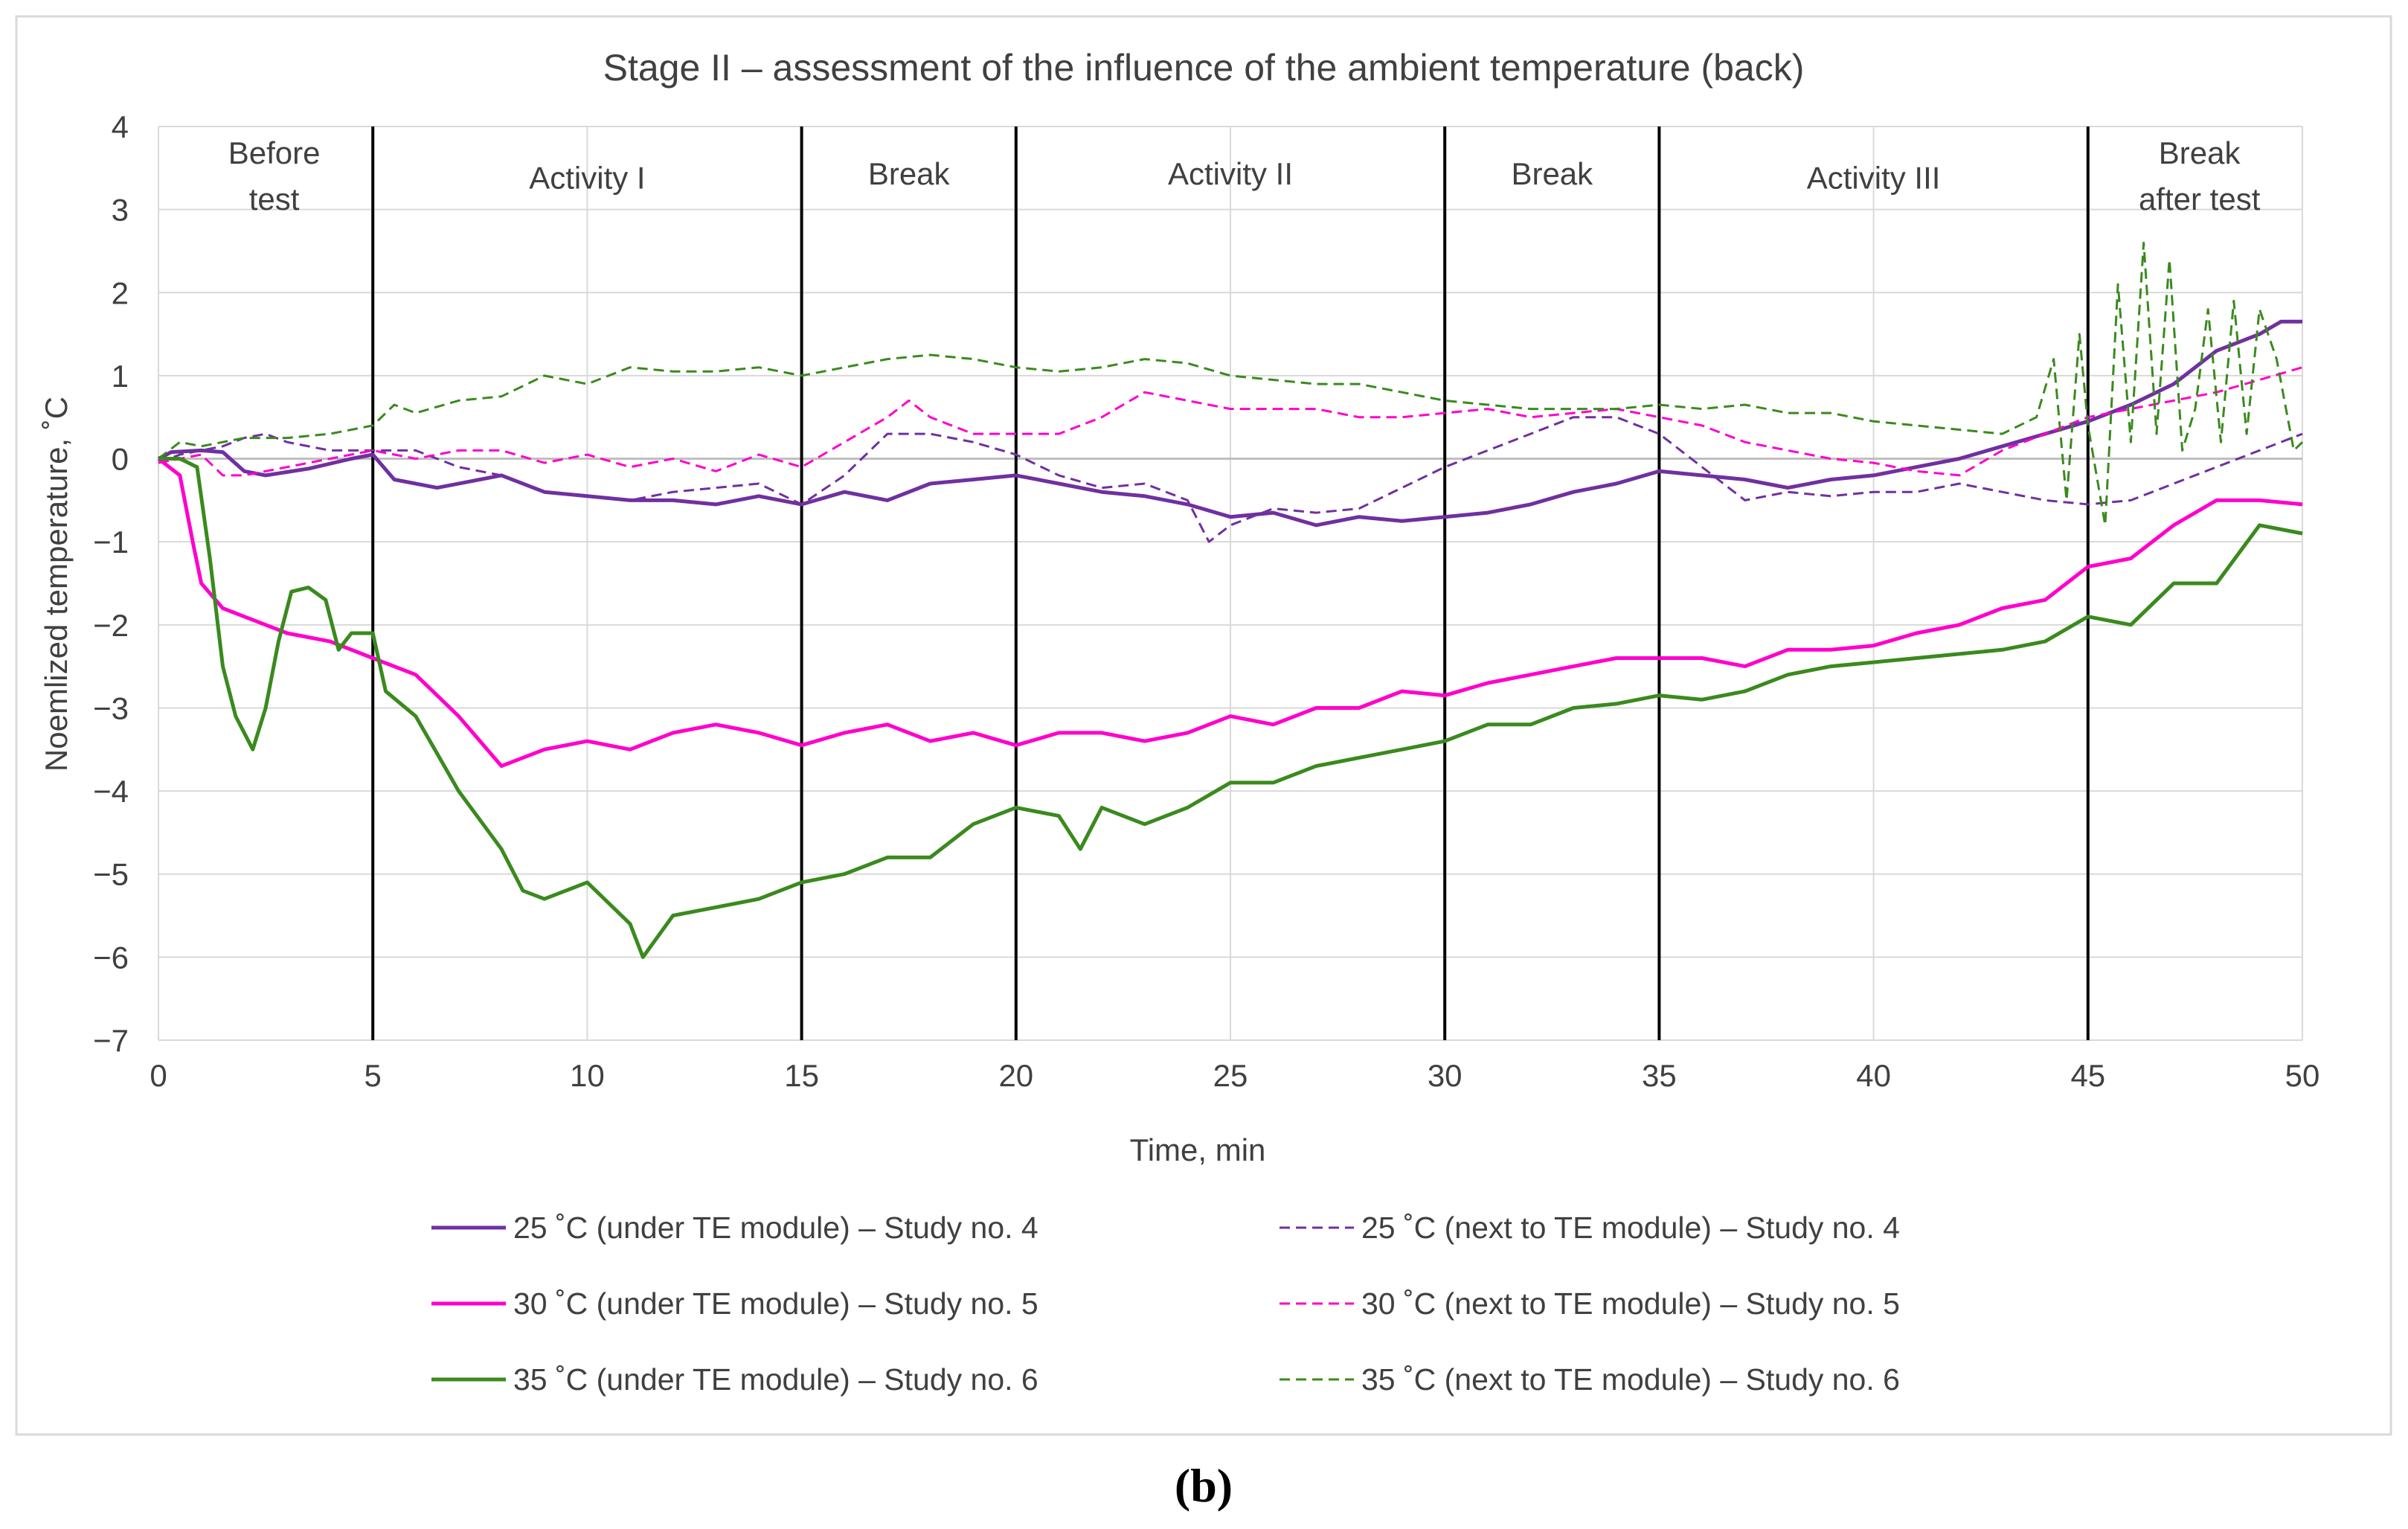  Describe the element at coordinates (801, 1075) in the screenshot. I see `x-tick-label: 15` at that location.